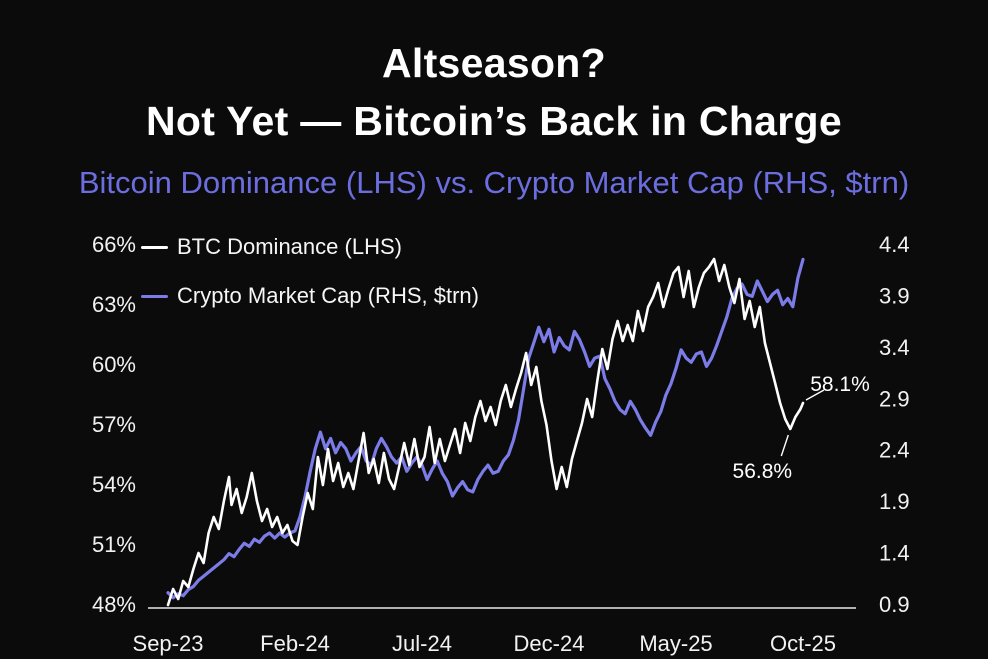  I want to click on right-axis-tick-label: 1.9, so click(894, 501).